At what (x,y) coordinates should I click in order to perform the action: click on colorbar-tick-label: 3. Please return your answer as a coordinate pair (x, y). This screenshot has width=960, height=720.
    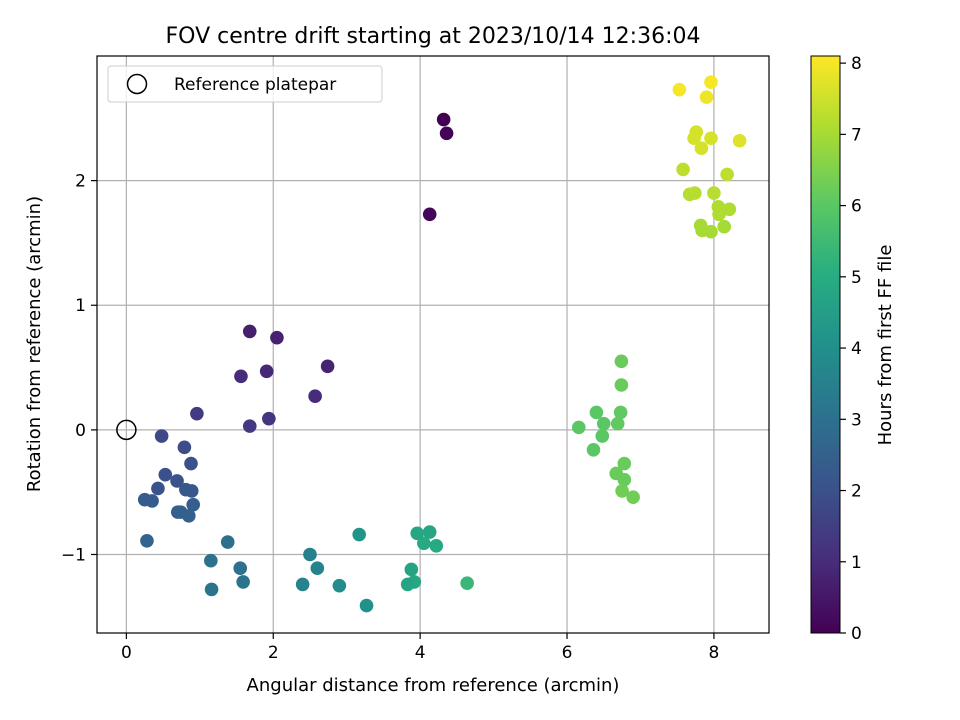
    Looking at the image, I should click on (856, 420).